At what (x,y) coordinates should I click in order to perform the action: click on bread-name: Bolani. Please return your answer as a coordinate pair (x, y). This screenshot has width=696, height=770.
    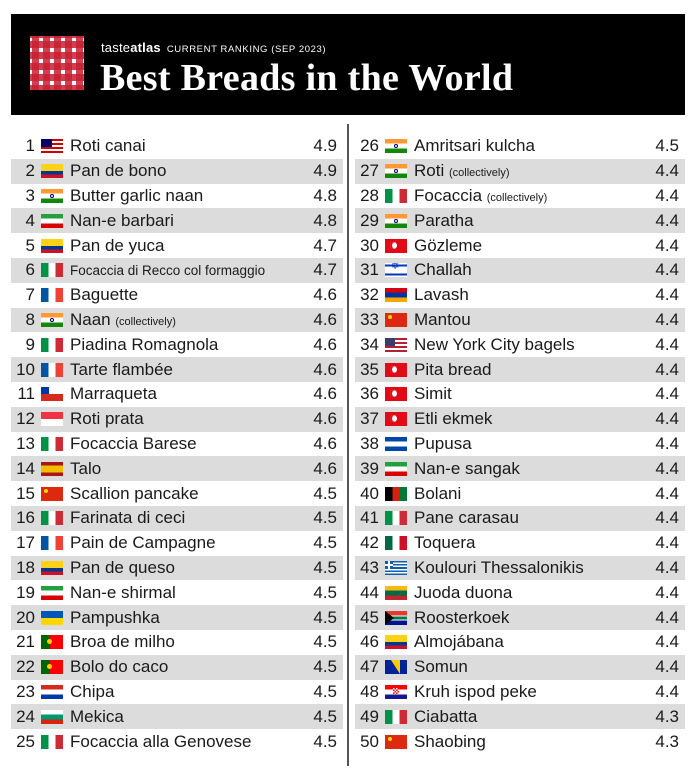
    Looking at the image, I should click on (528, 494).